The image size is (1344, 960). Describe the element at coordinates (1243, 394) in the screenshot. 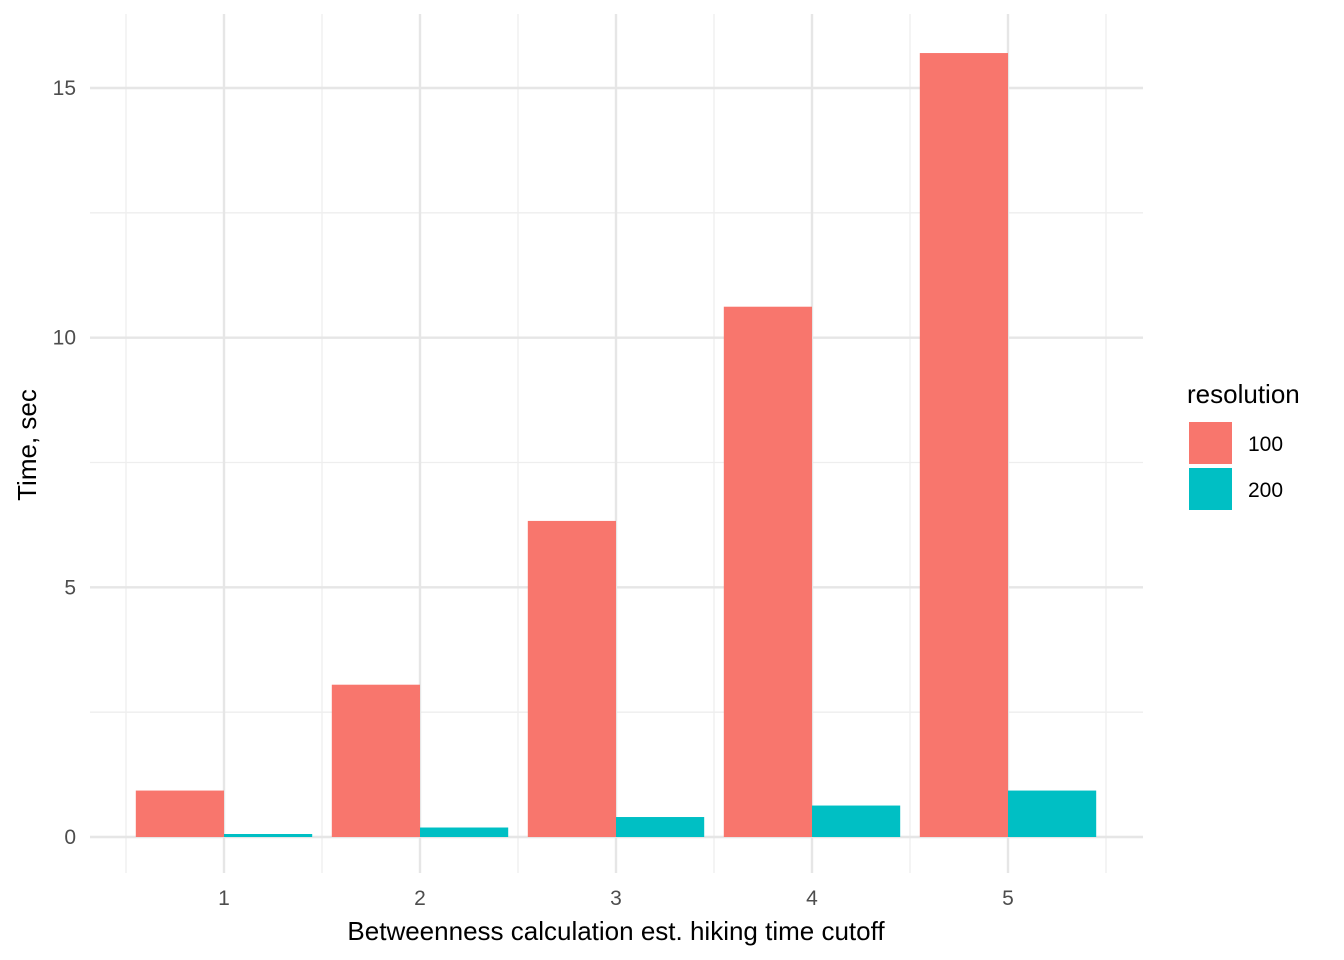

I see `legend-title: resolution` at that location.